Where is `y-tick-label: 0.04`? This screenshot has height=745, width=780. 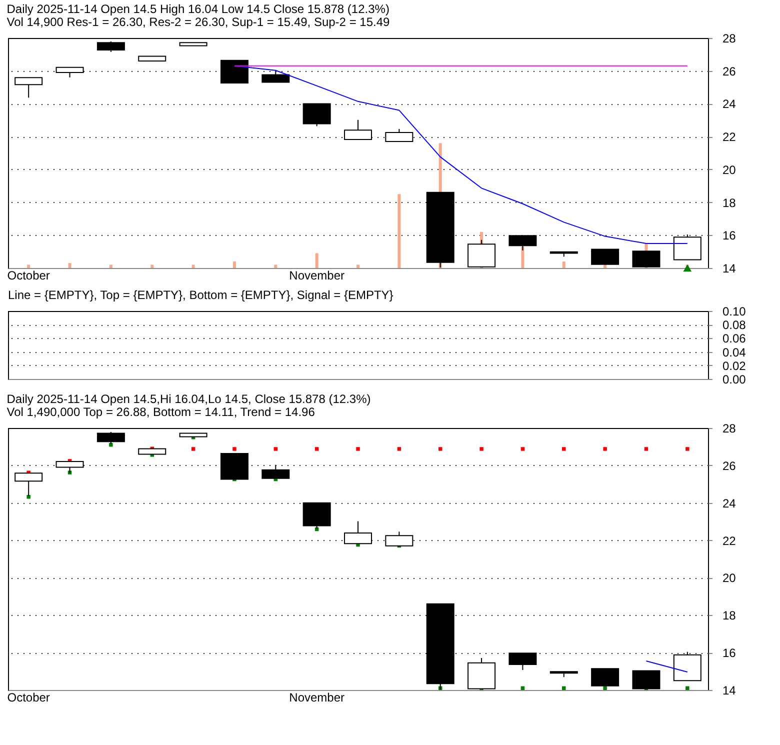 y-tick-label: 0.04 is located at coordinates (734, 352).